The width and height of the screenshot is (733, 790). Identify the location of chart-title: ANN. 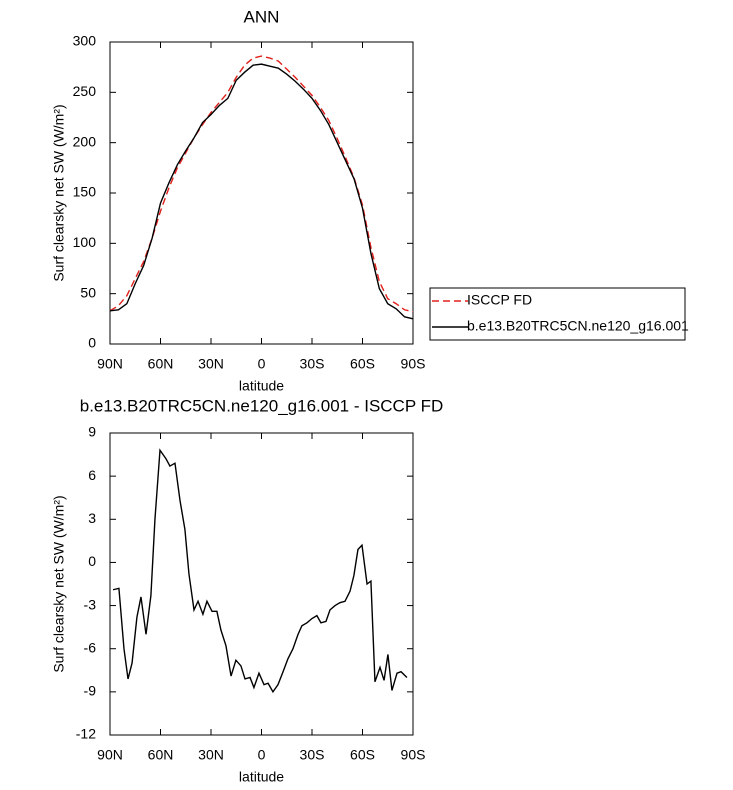
(262, 16).